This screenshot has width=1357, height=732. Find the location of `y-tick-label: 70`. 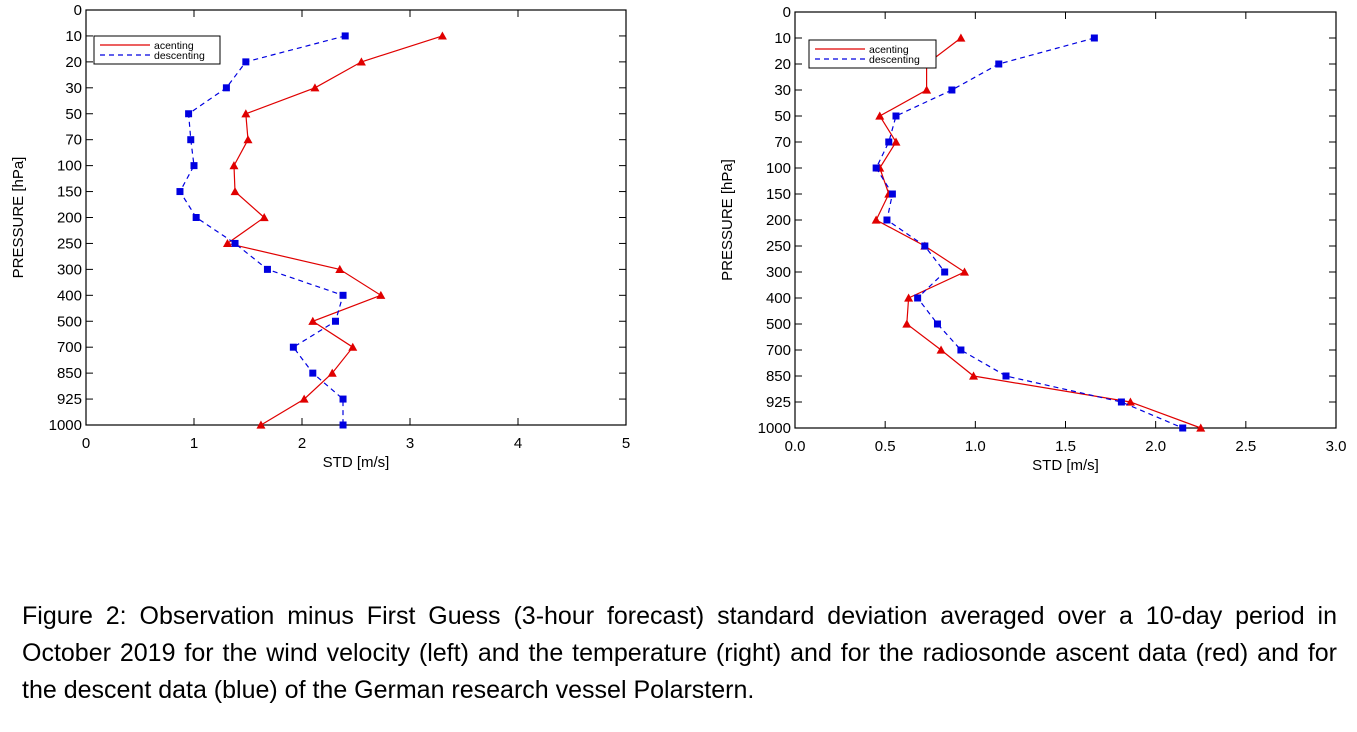

y-tick-label: 70 is located at coordinates (782, 142).